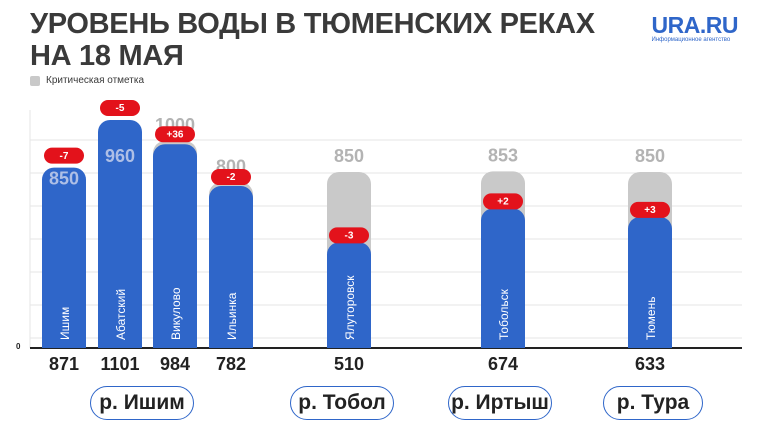 This screenshot has width=760, height=440. I want to click on level-value-label: 871, so click(64, 364).